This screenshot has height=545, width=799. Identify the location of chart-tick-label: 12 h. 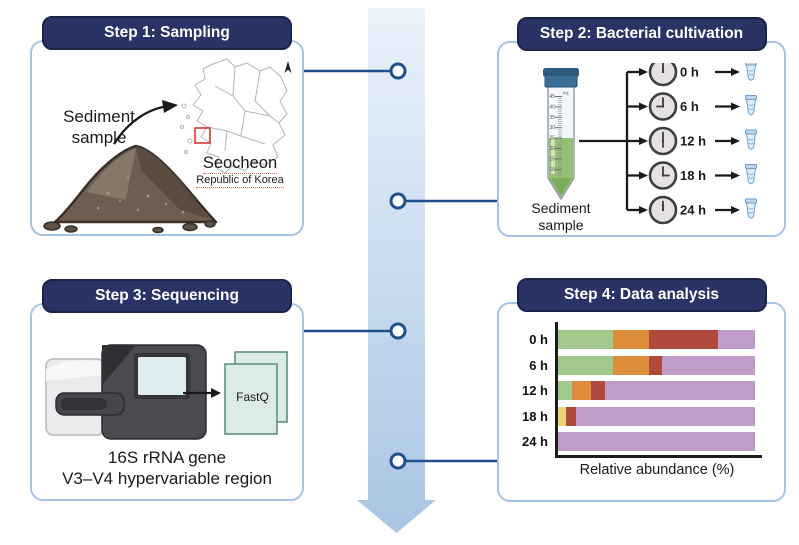
(534, 390).